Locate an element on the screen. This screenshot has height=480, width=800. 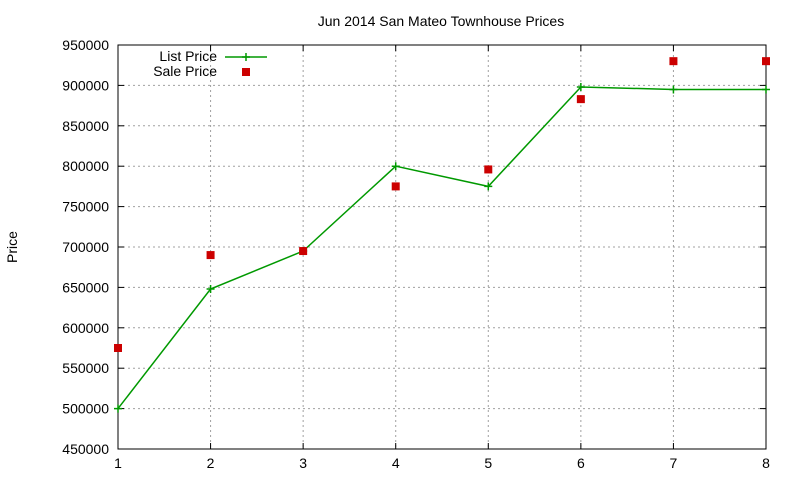
legend: List Price Sale Price is located at coordinates (210, 63).